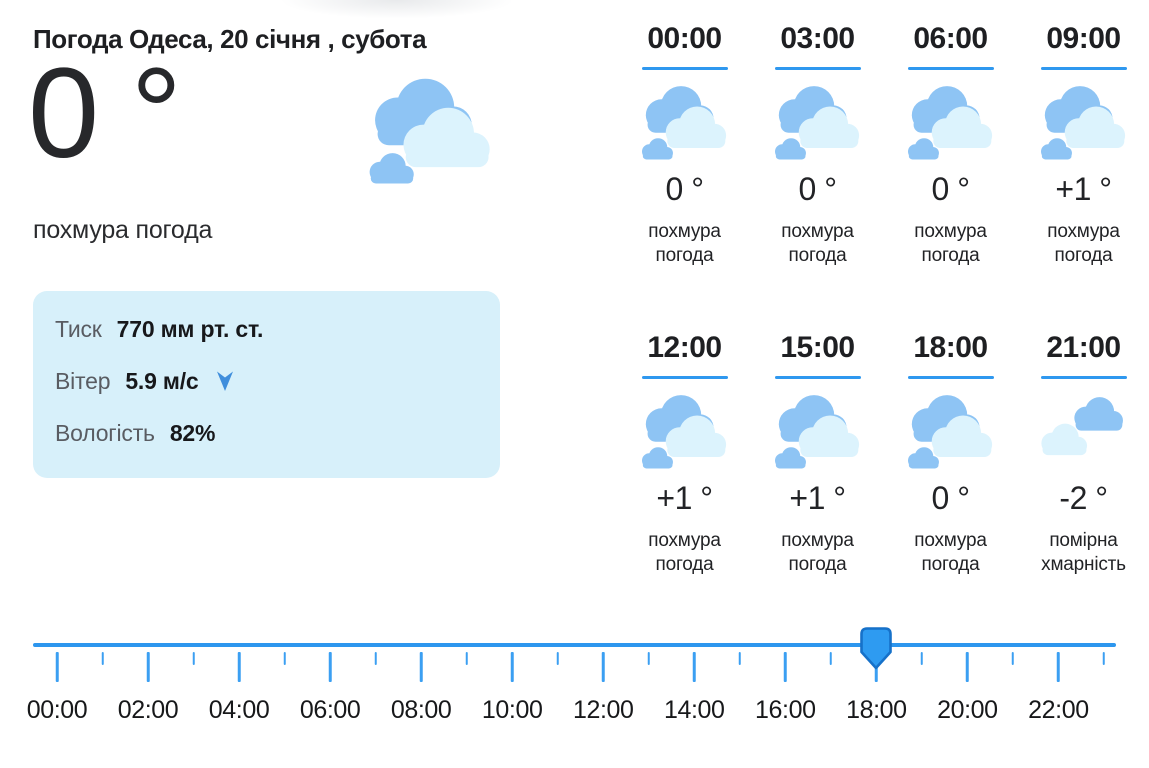  Describe the element at coordinates (1083, 498) in the screenshot. I see `hourly-temperature: -2 °` at that location.